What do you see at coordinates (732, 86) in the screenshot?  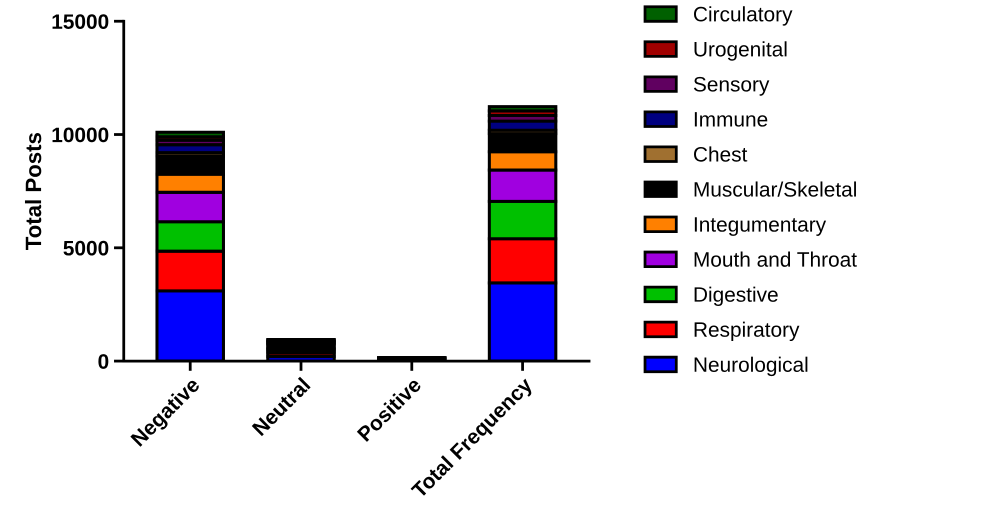 I see `legend-label: Sensory` at bounding box center [732, 86].